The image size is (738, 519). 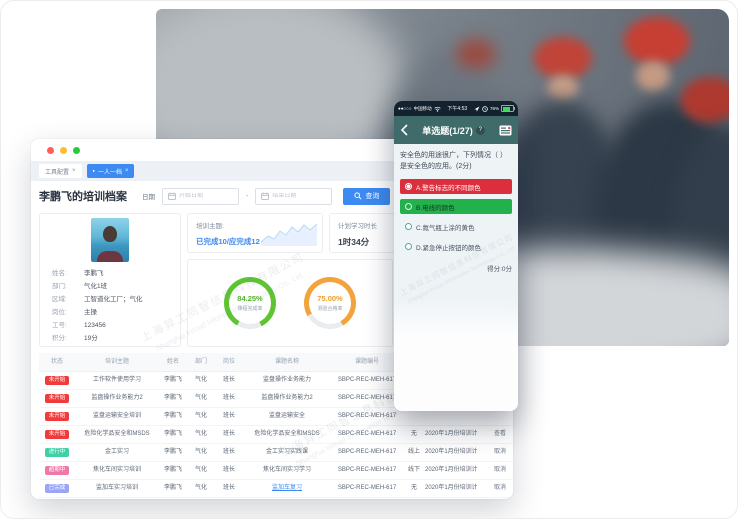 What do you see at coordinates (206, 196) in the screenshot?
I see `start-date-field` at bounding box center [206, 196].